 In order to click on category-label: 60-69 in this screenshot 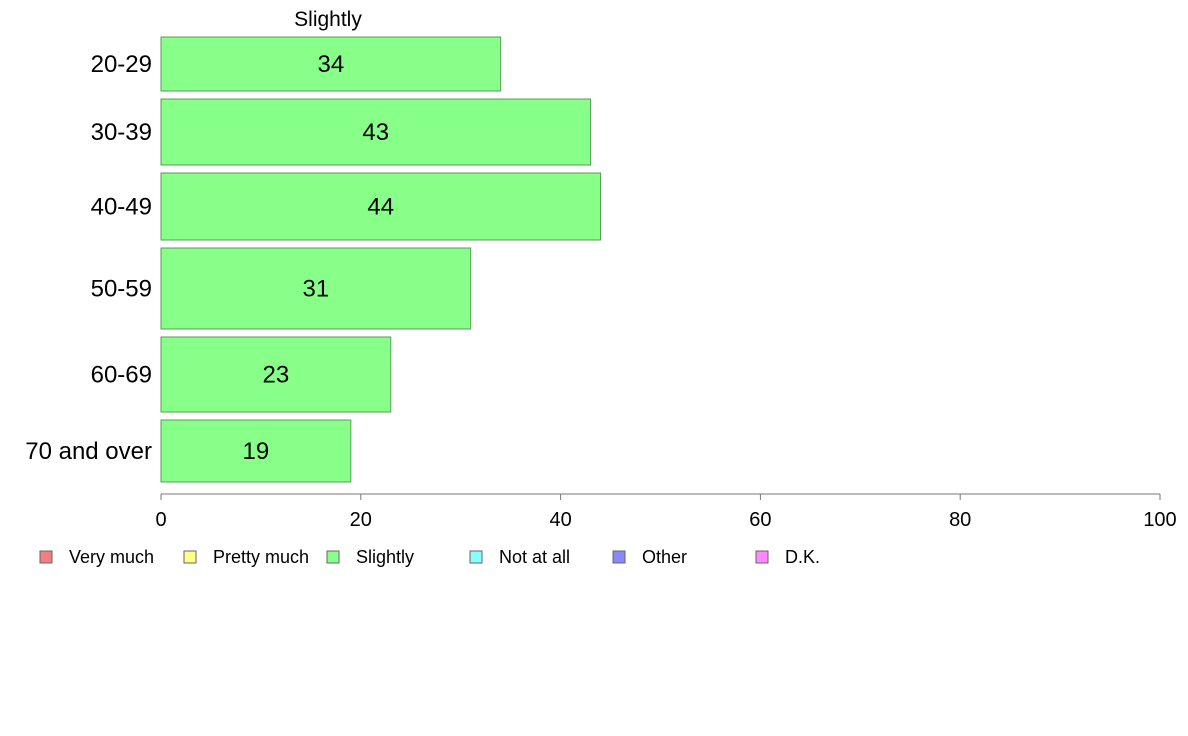, I will do `click(121, 375)`.